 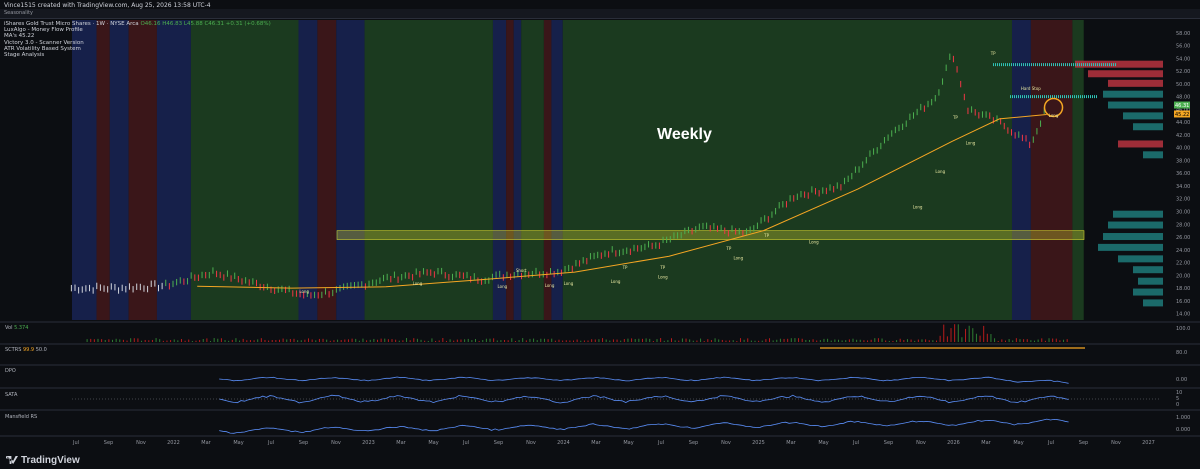 I want to click on highlight-circle, so click(x=1053, y=107).